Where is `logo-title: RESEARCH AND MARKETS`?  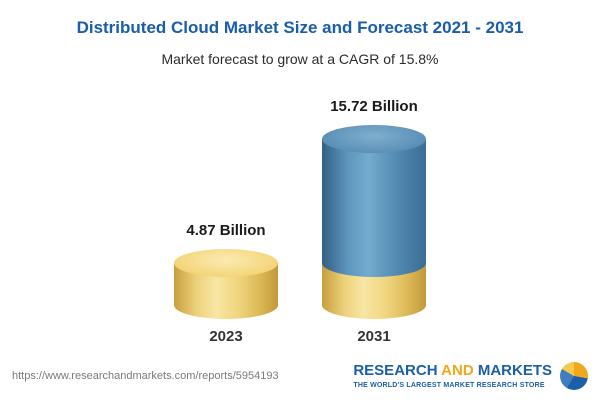 logo-title: RESEARCH AND MARKETS is located at coordinates (452, 371).